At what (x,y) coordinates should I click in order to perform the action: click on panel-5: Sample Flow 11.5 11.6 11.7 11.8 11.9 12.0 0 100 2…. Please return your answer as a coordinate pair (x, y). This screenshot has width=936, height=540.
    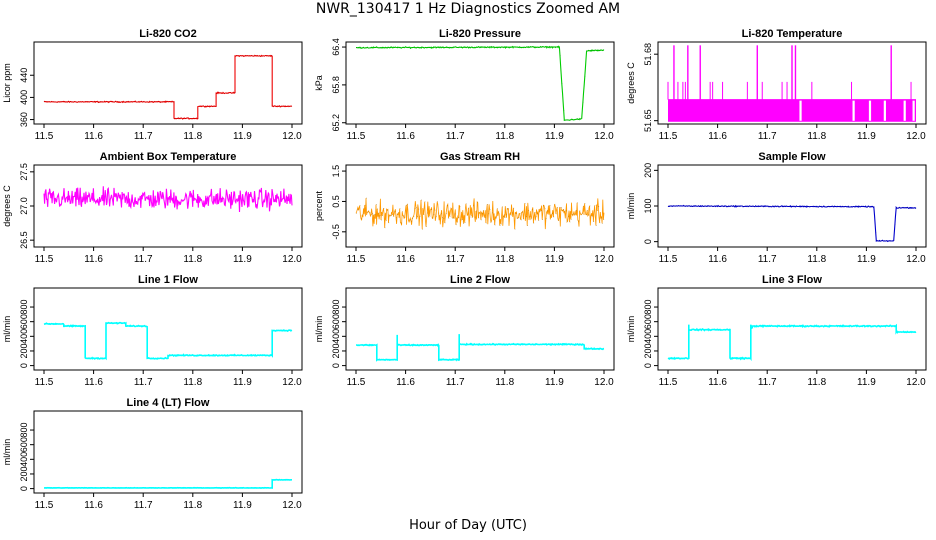
    Looking at the image, I should click on (776, 208).